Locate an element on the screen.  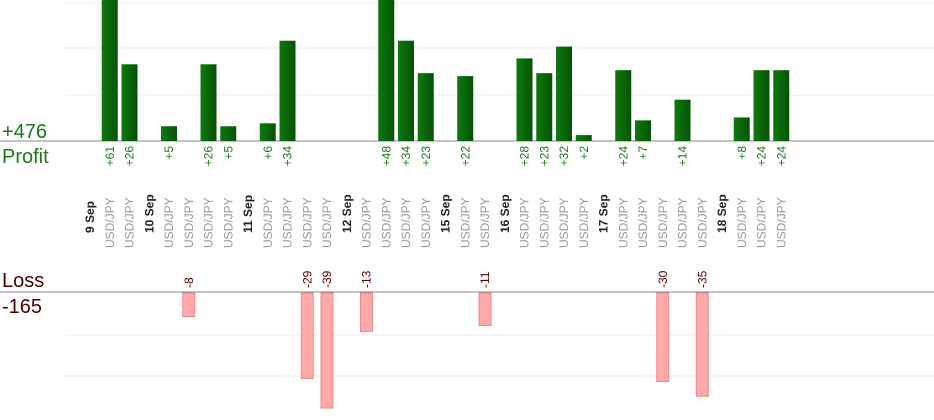
profit-title: Profit is located at coordinates (25, 157).